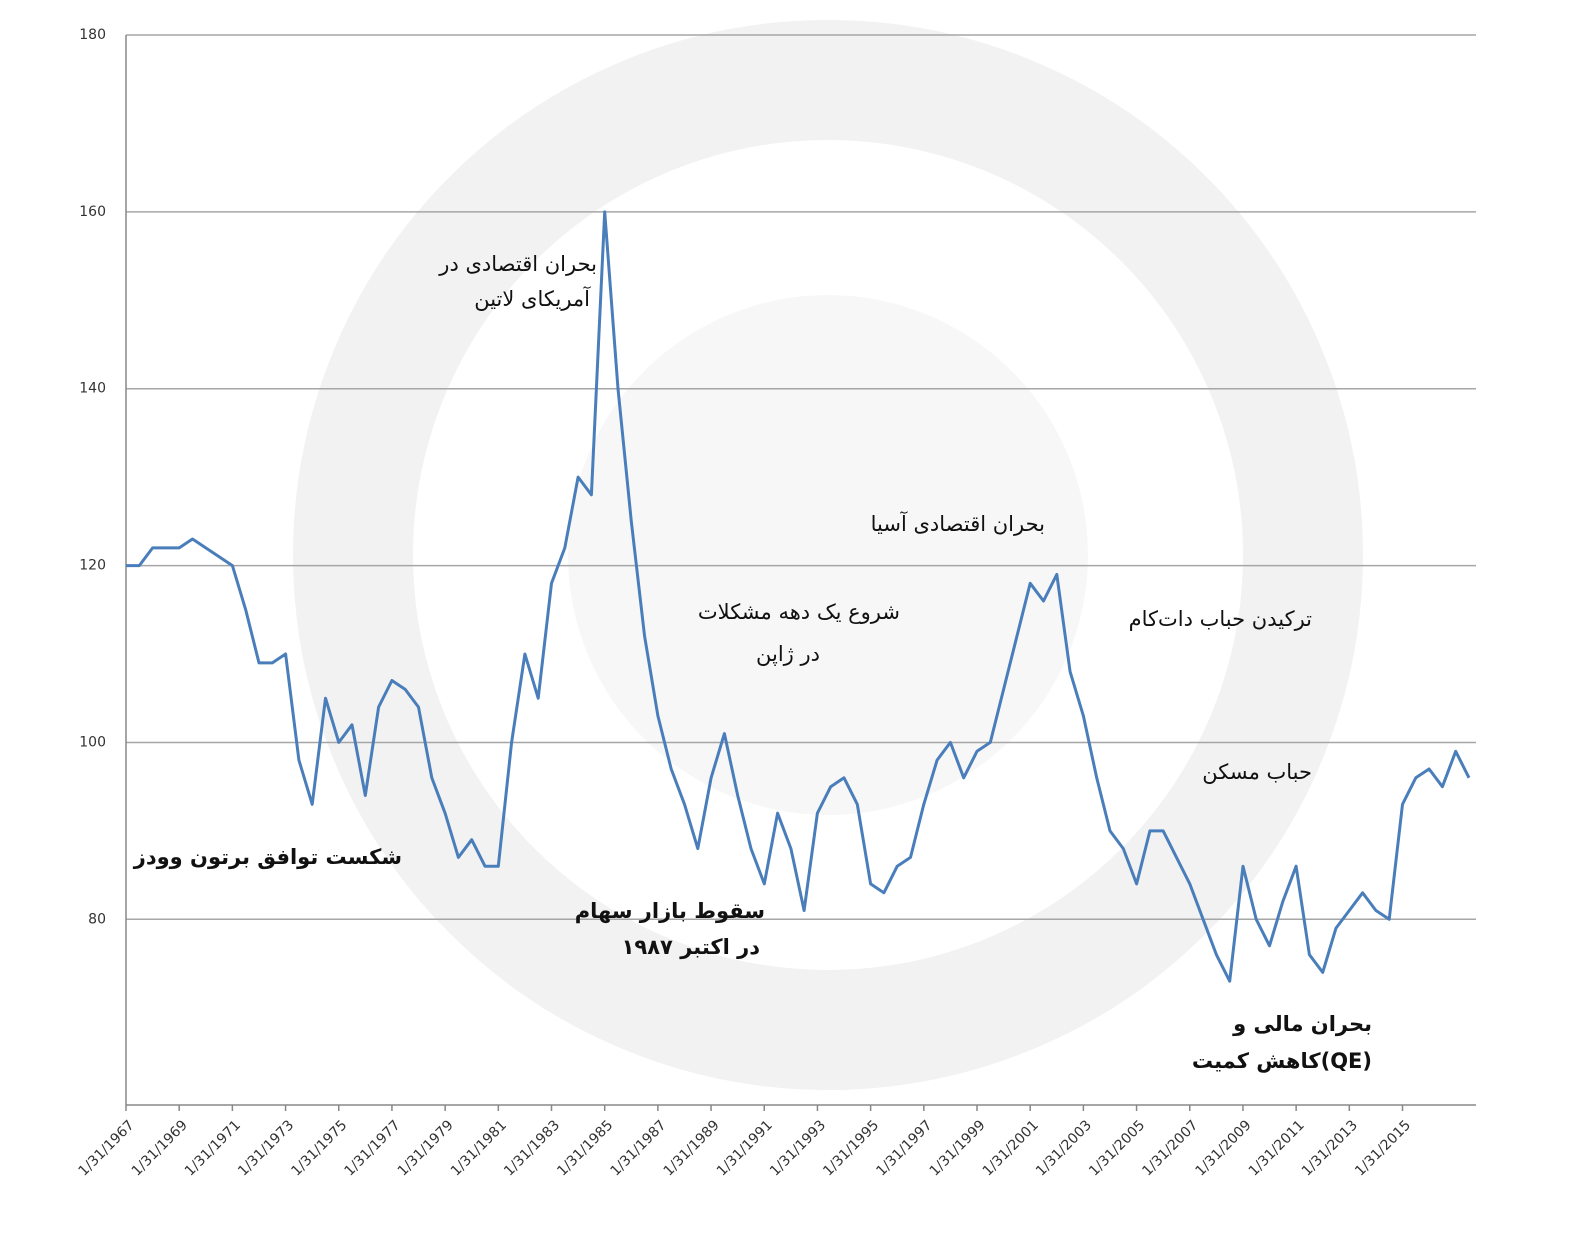 Image resolution: width=1575 pixels, height=1257 pixels. What do you see at coordinates (1117, 1148) in the screenshot?
I see `x-tick-label: 1/31/2005` at bounding box center [1117, 1148].